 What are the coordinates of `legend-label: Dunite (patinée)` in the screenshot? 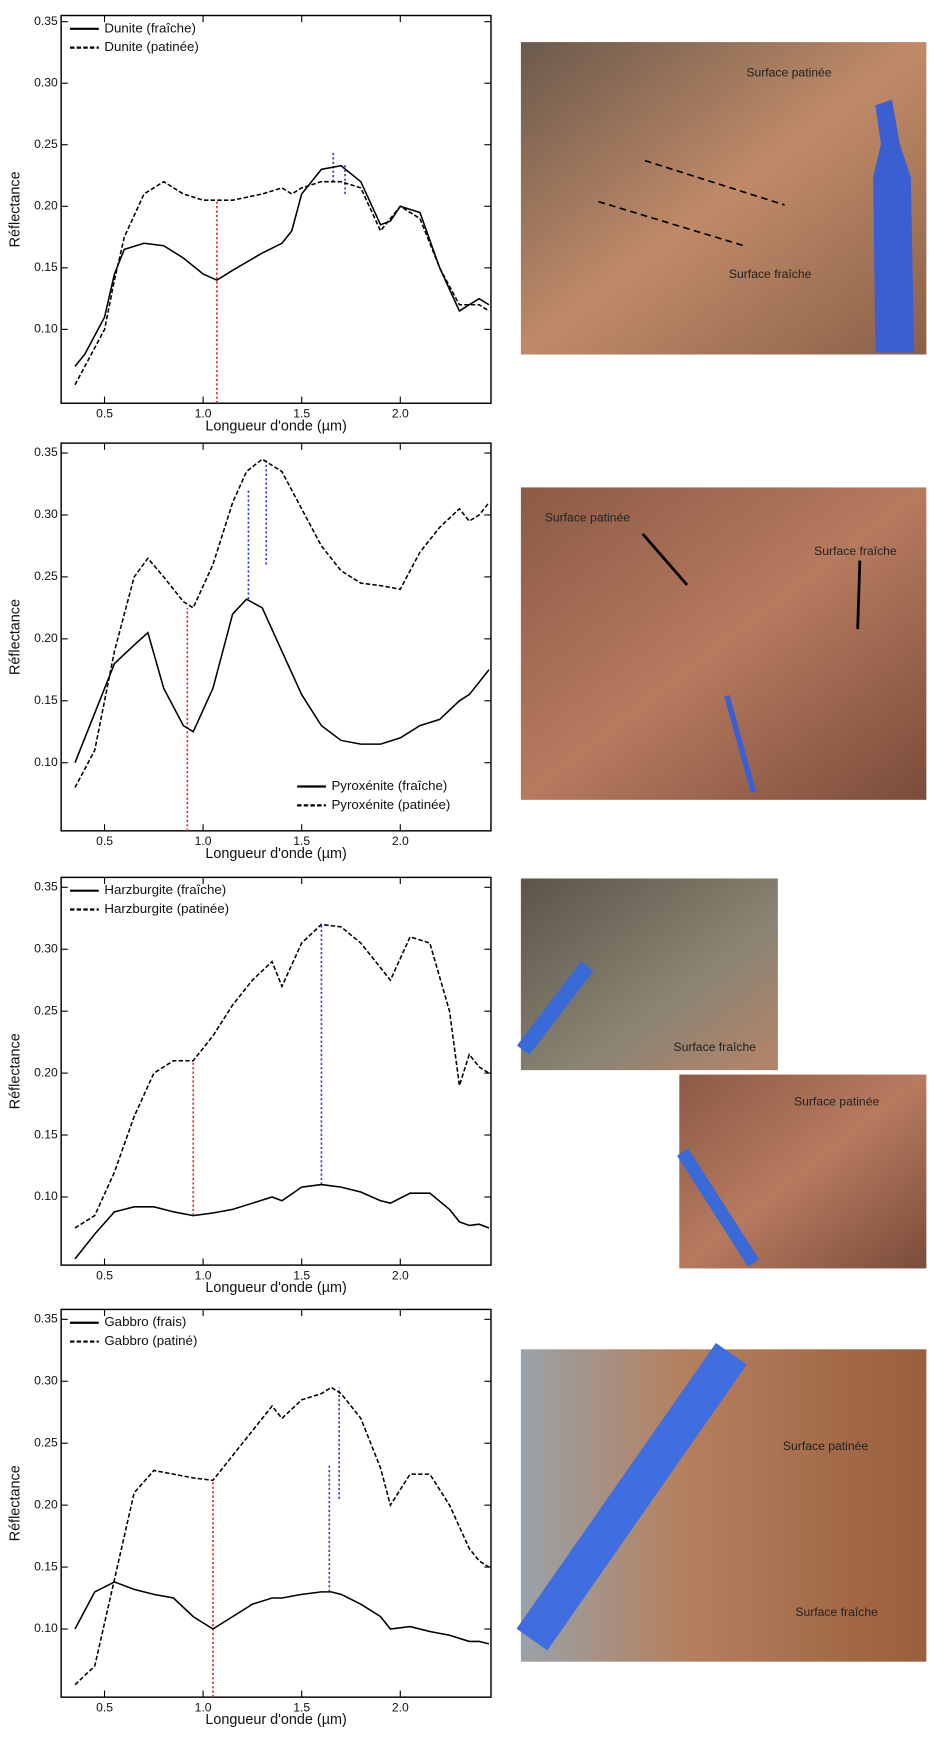 It's located at (151, 46).